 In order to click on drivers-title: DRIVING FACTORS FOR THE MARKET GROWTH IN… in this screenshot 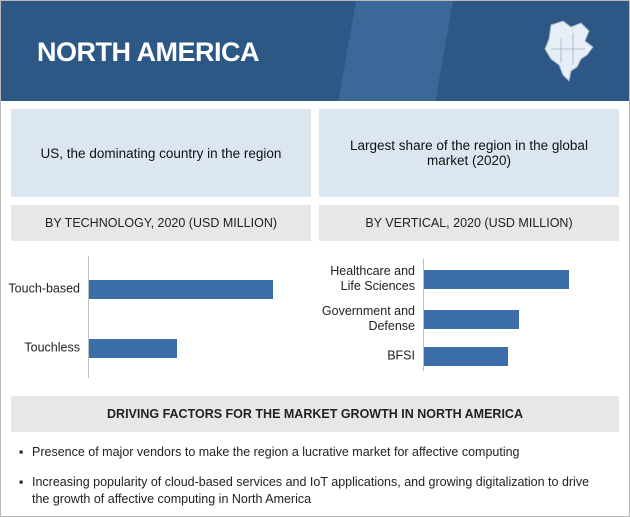, I will do `click(315, 414)`.